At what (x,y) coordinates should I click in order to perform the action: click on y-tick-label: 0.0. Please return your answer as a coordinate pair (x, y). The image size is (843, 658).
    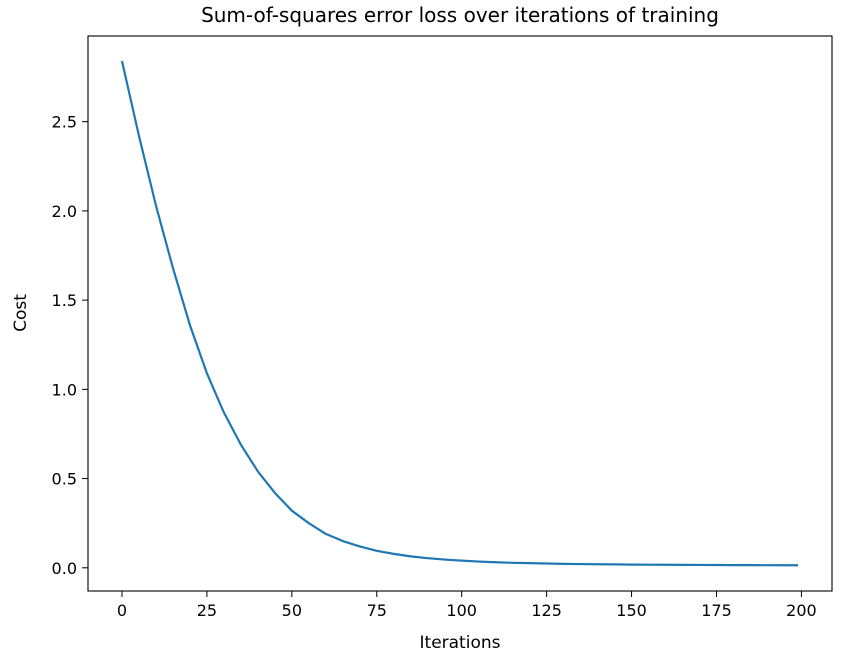
    Looking at the image, I should click on (64, 568).